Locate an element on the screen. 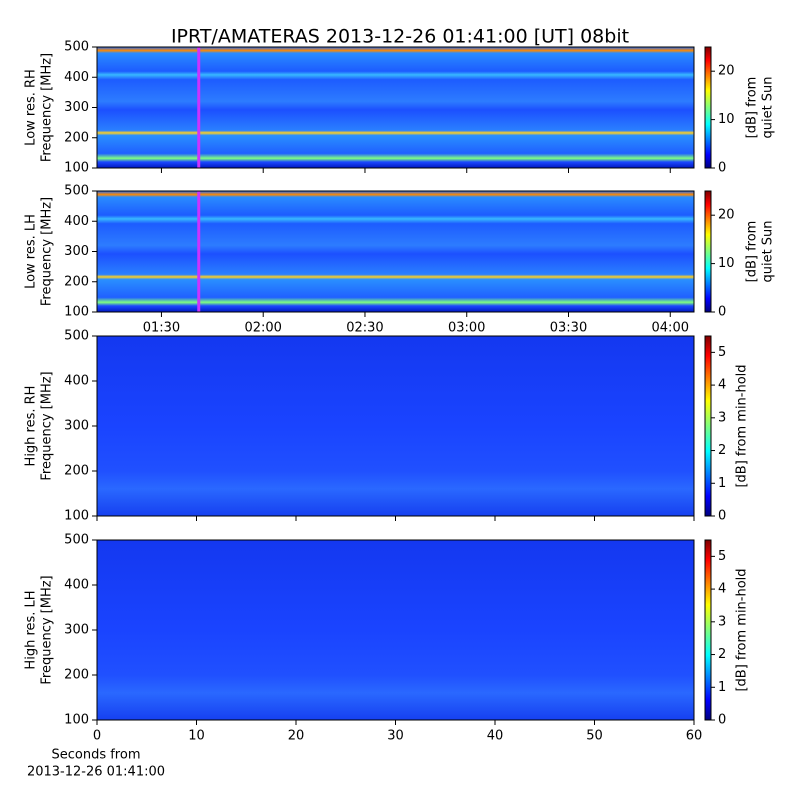  x-tick-label: 02:30 is located at coordinates (364, 328).